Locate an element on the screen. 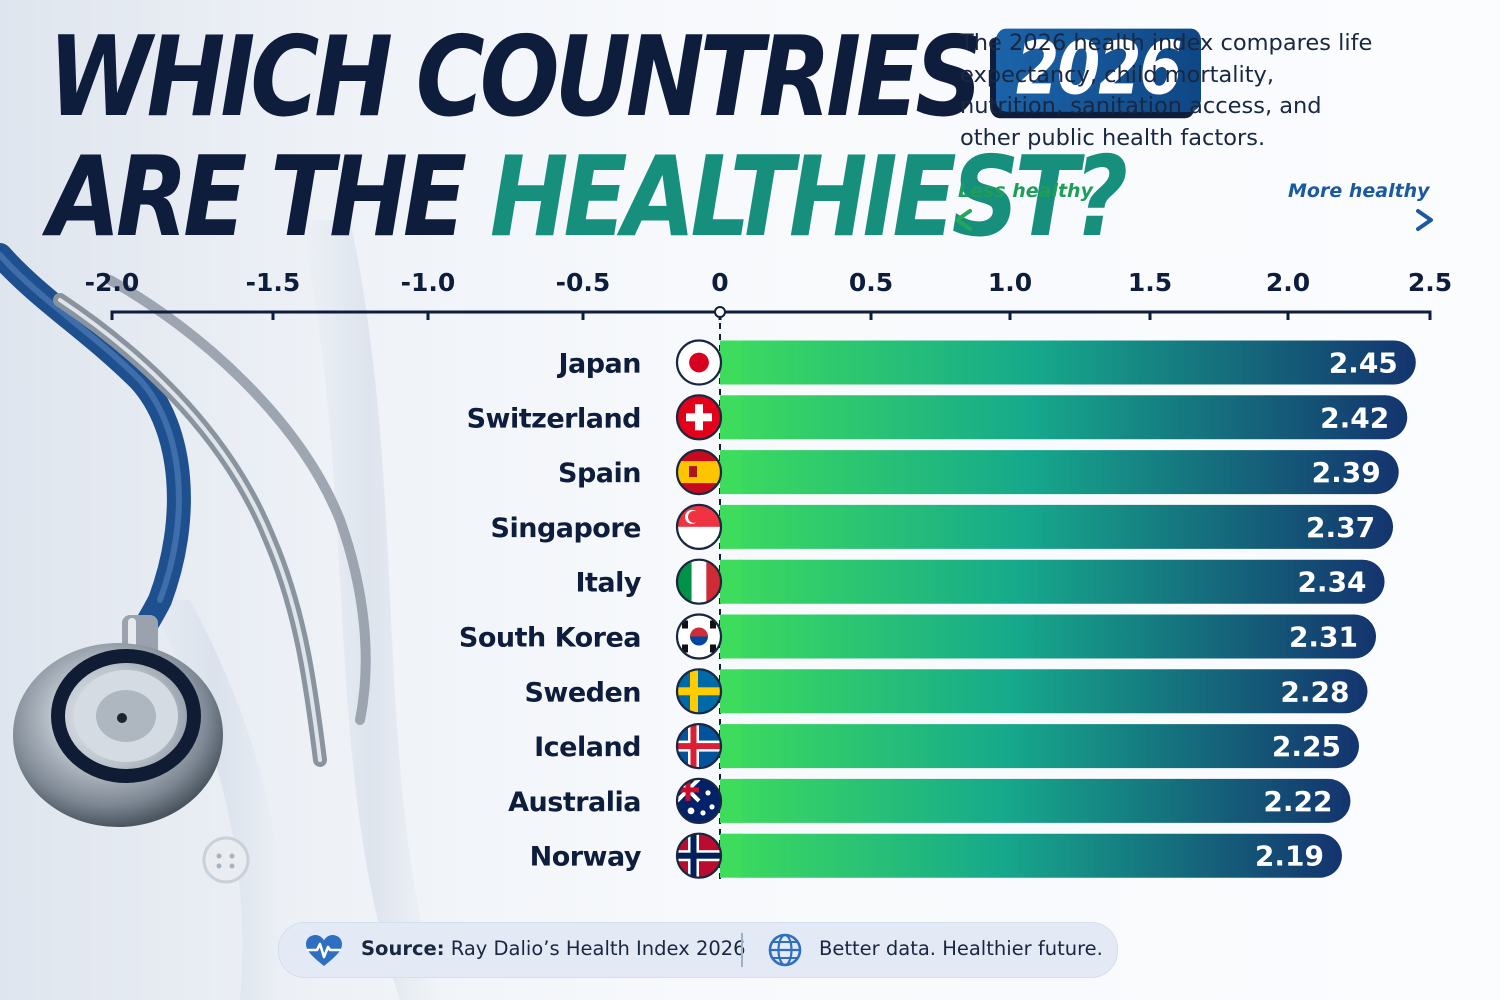 The width and height of the screenshot is (1500, 1000). iceland-flag is located at coordinates (699, 746).